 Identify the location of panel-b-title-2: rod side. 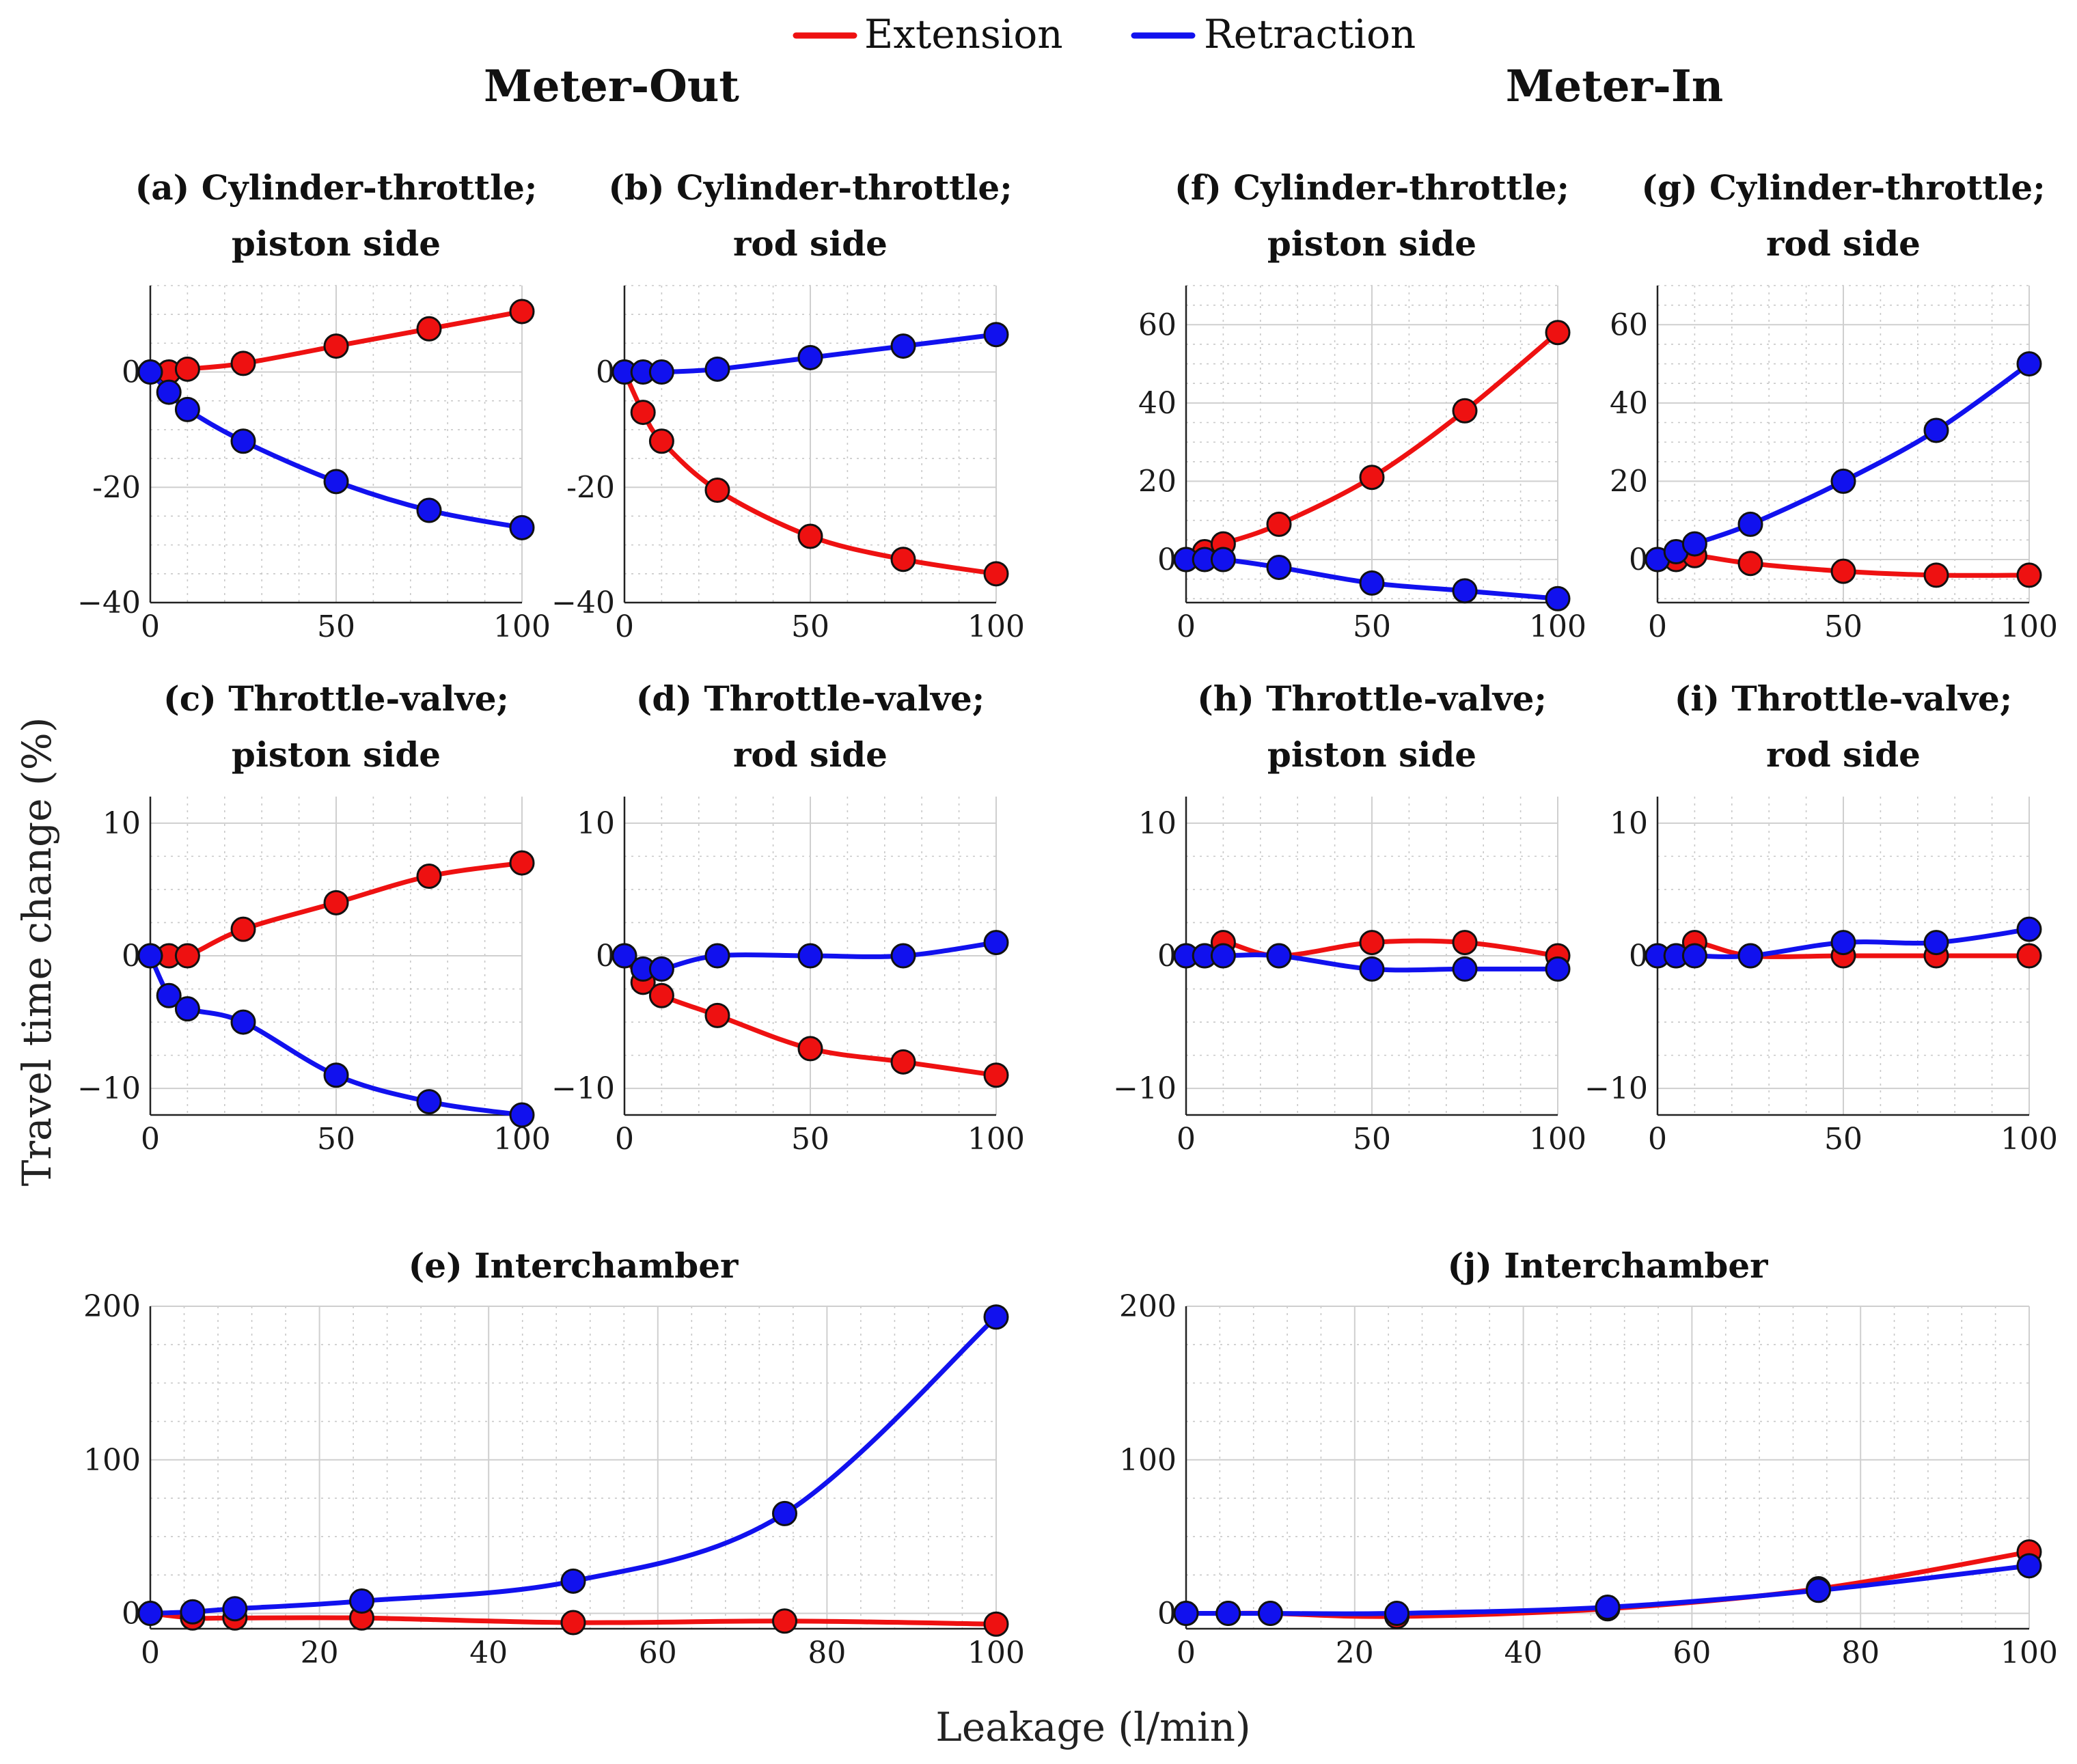
(810, 244).